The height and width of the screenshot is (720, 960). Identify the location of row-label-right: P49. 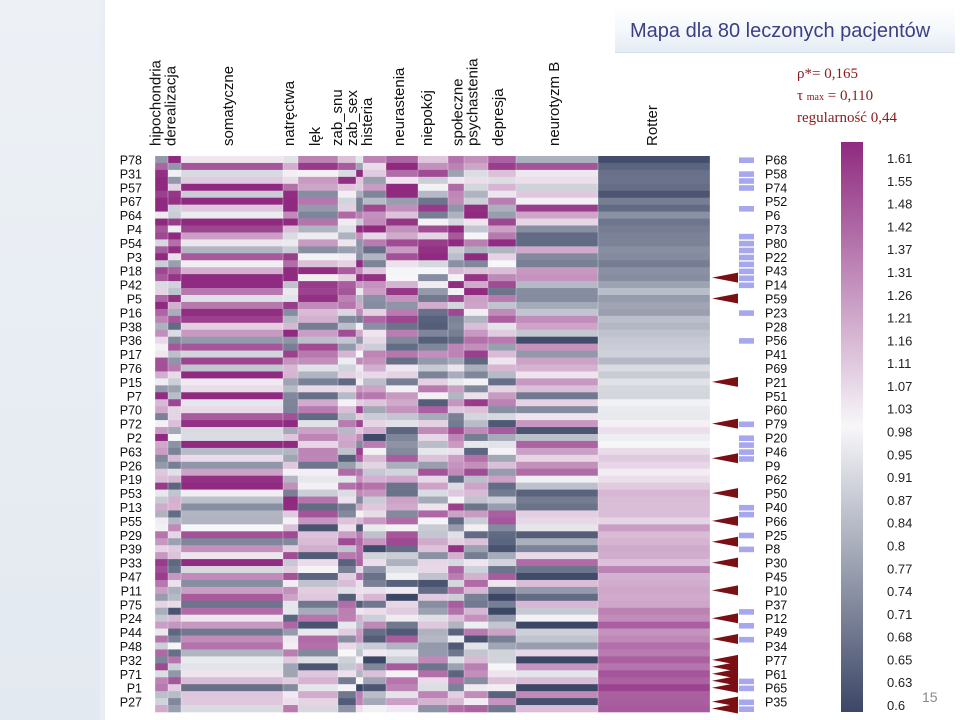
(776, 633).